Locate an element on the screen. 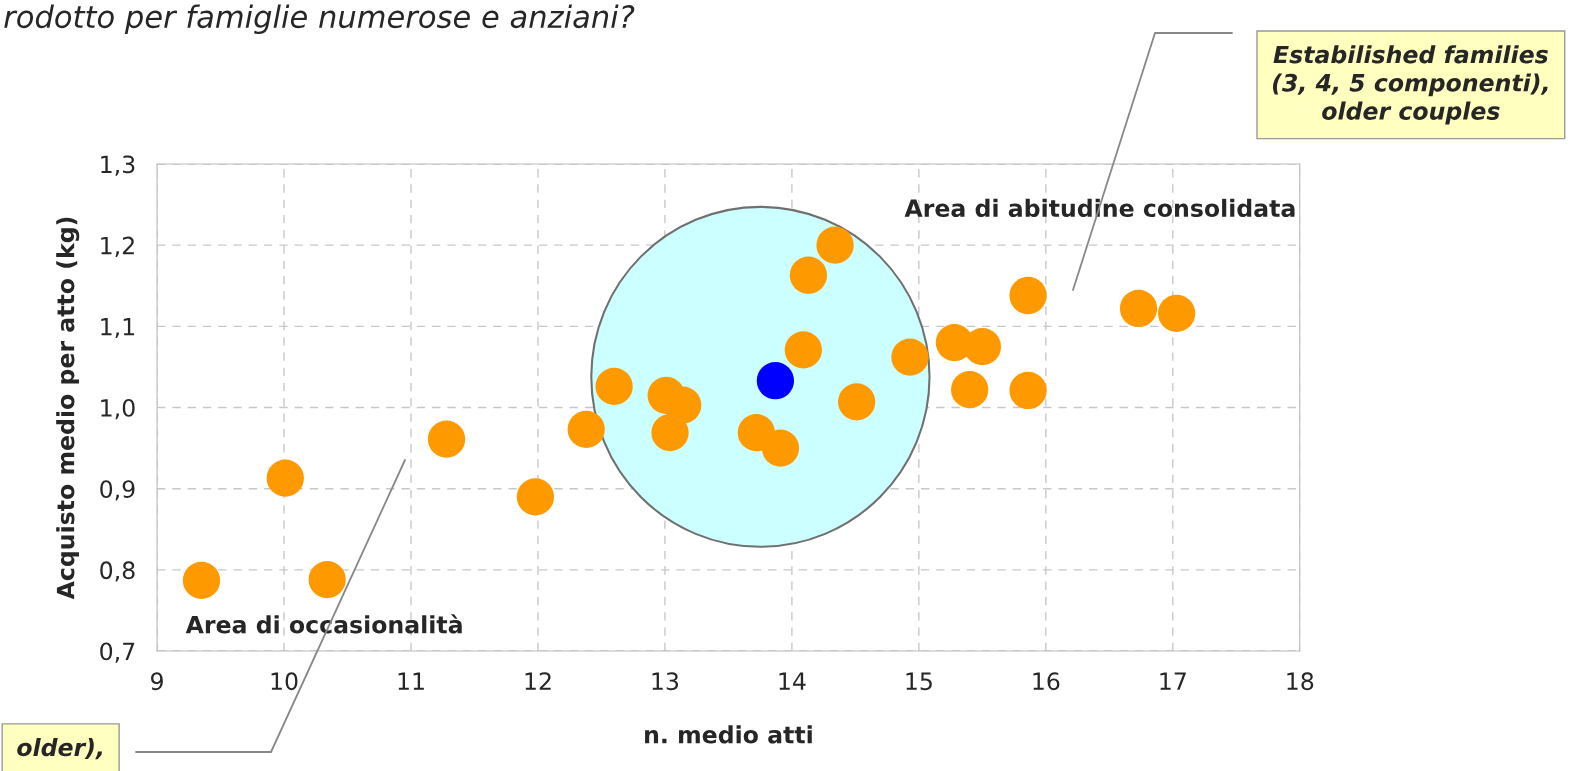  annotation: Area di occasionalità is located at coordinates (323, 624).